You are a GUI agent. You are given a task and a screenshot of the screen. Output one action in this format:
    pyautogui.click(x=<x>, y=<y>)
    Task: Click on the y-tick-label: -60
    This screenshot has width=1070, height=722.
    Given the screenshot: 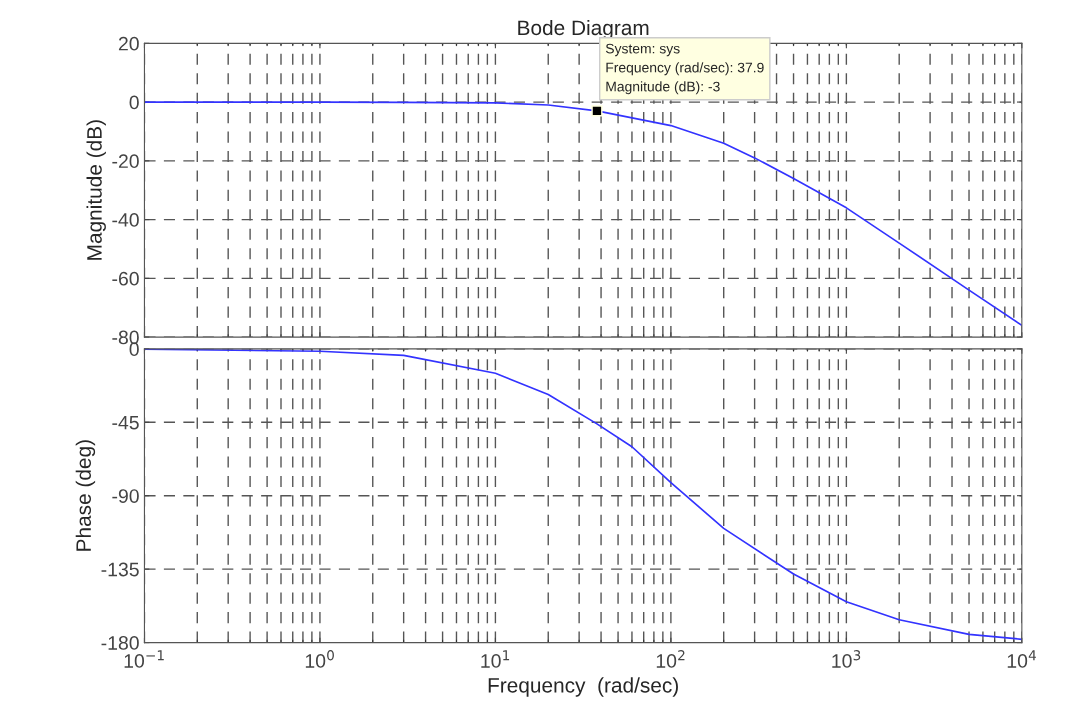 What is the action you would take?
    pyautogui.click(x=125, y=278)
    